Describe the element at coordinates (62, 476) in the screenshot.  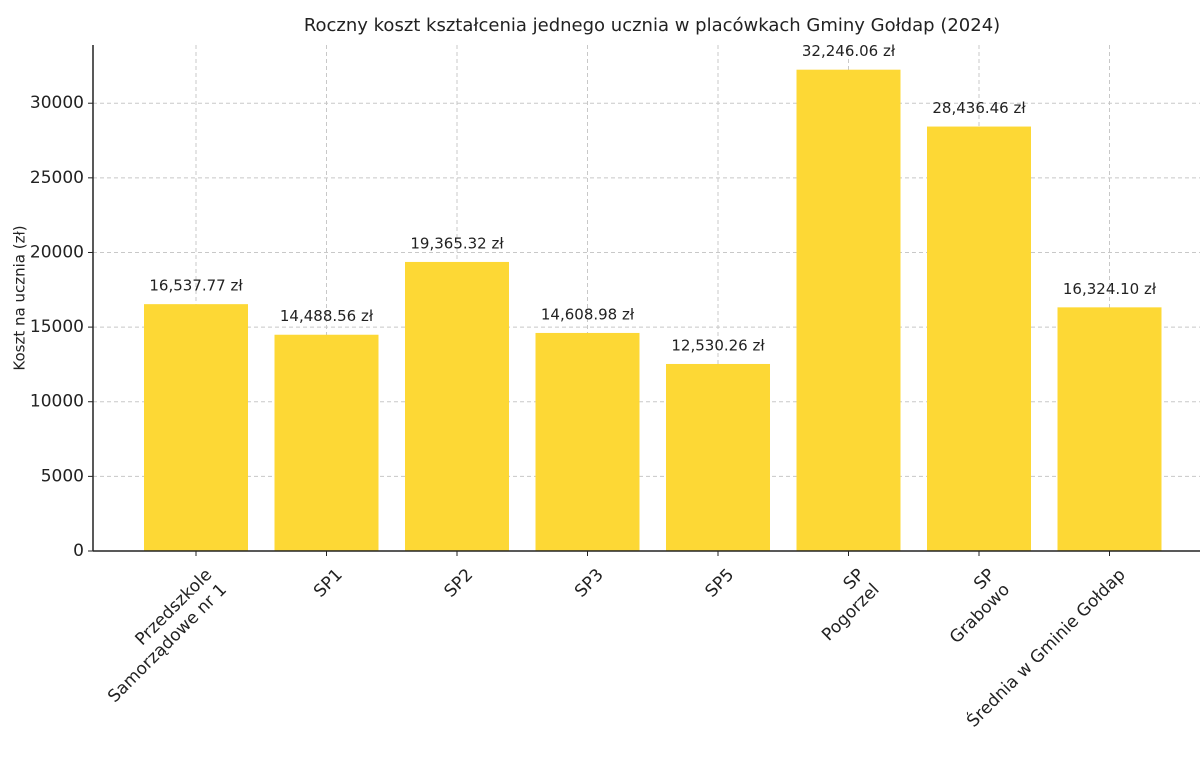
I see `y-tick-label: 5000` at that location.